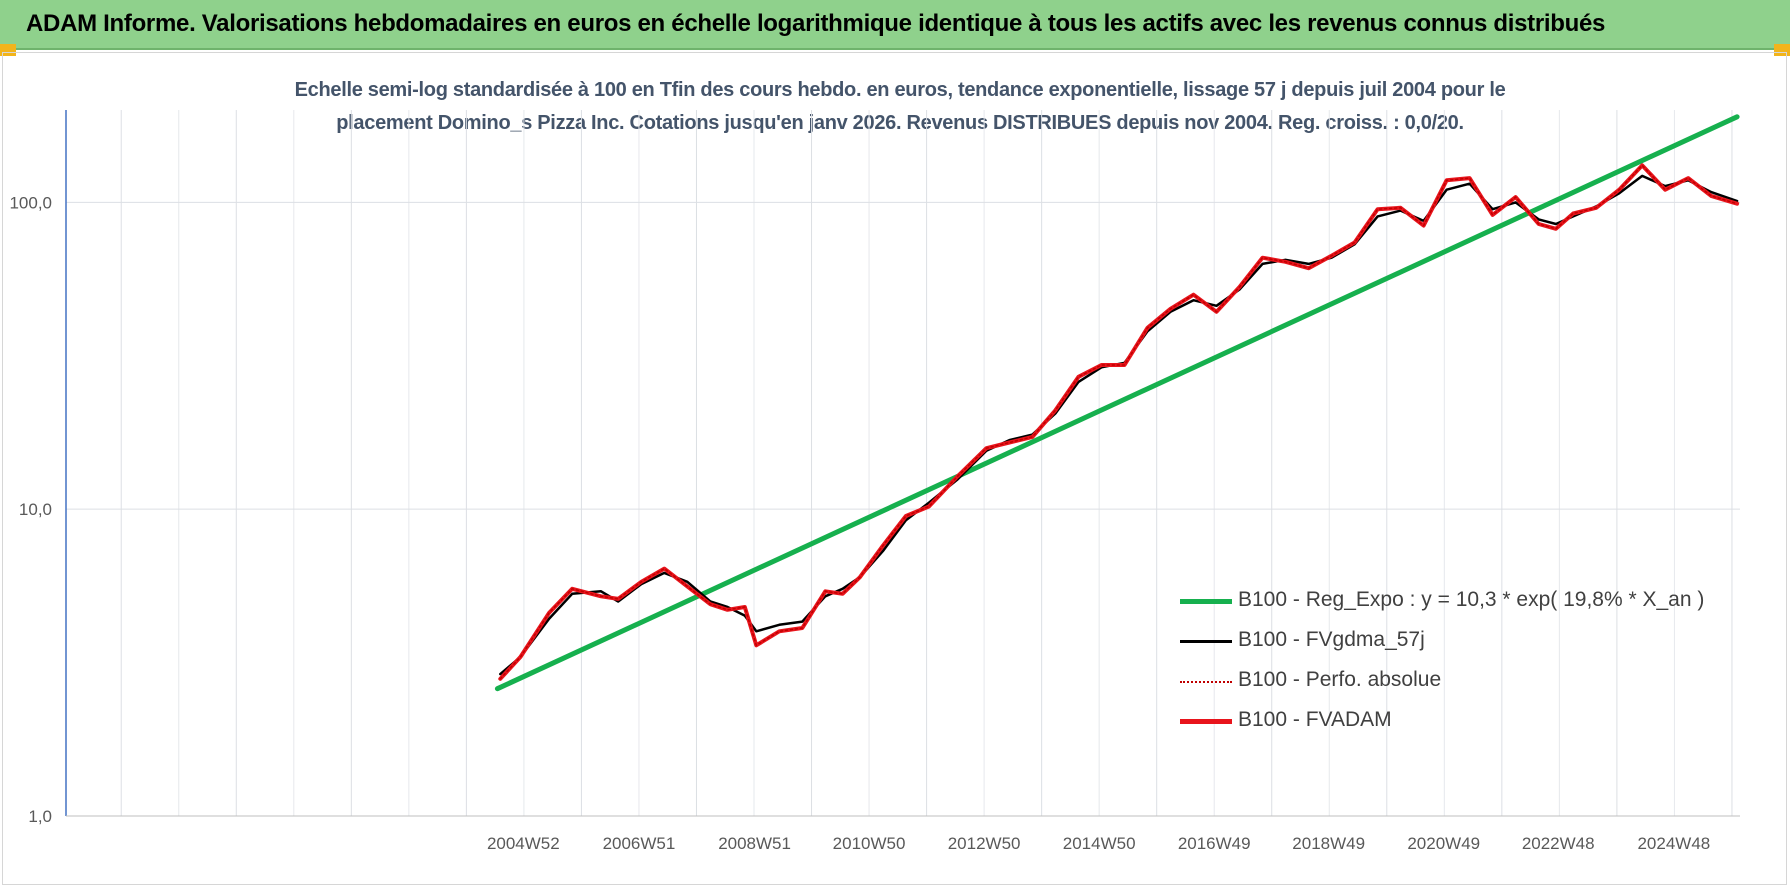 The height and width of the screenshot is (888, 1790). I want to click on x-tick-label: 2014W50, so click(1099, 843).